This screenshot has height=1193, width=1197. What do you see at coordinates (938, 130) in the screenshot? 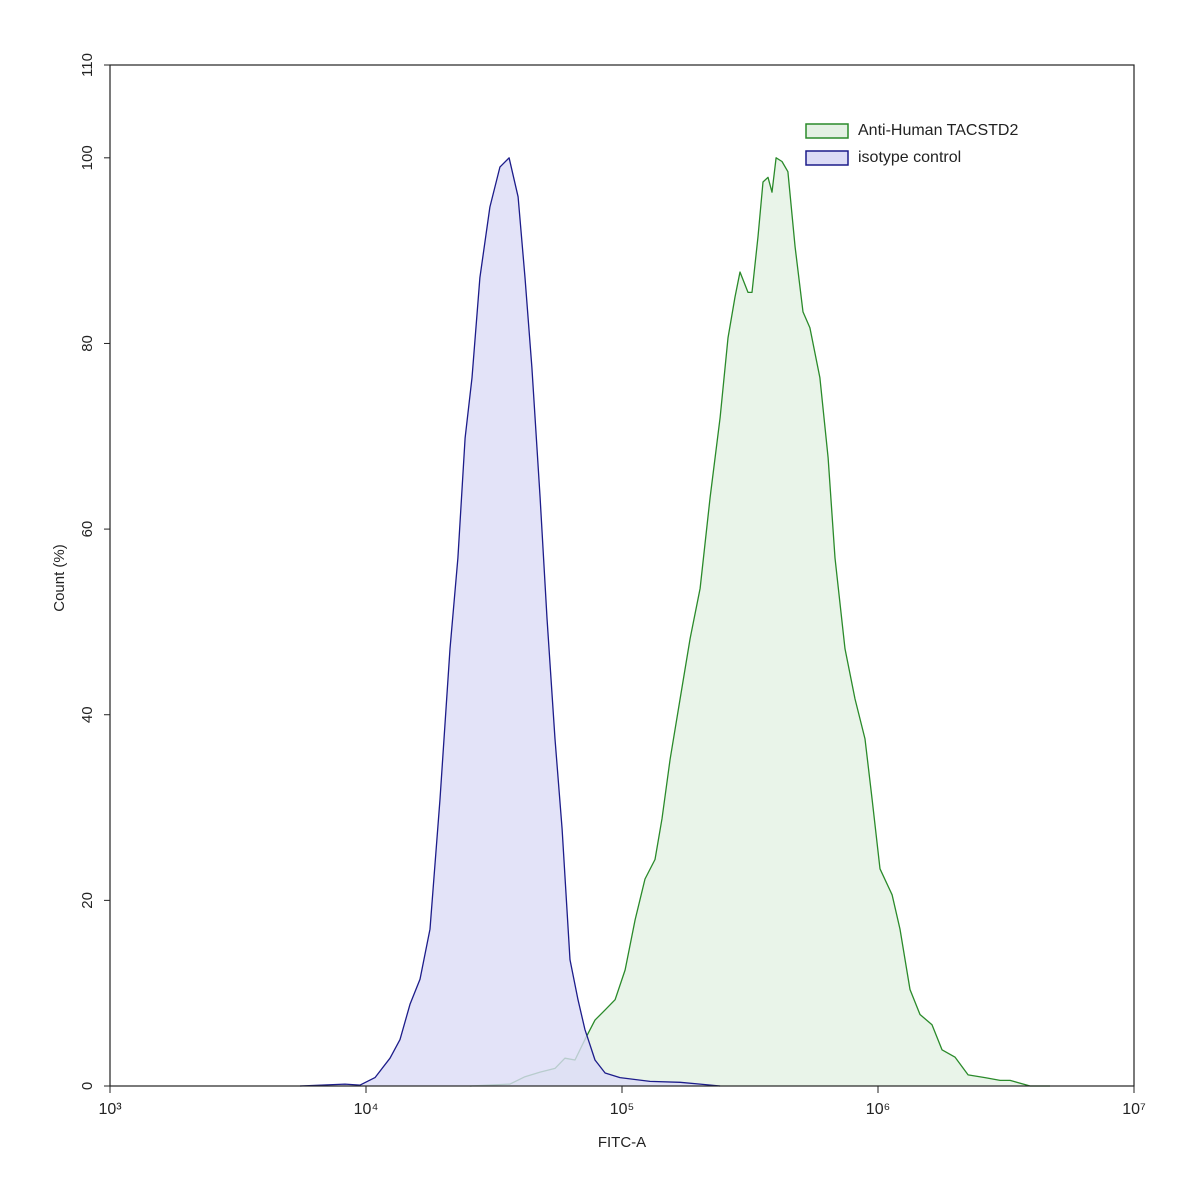
I see `legend-label: Anti-Human TACSTD2` at bounding box center [938, 130].